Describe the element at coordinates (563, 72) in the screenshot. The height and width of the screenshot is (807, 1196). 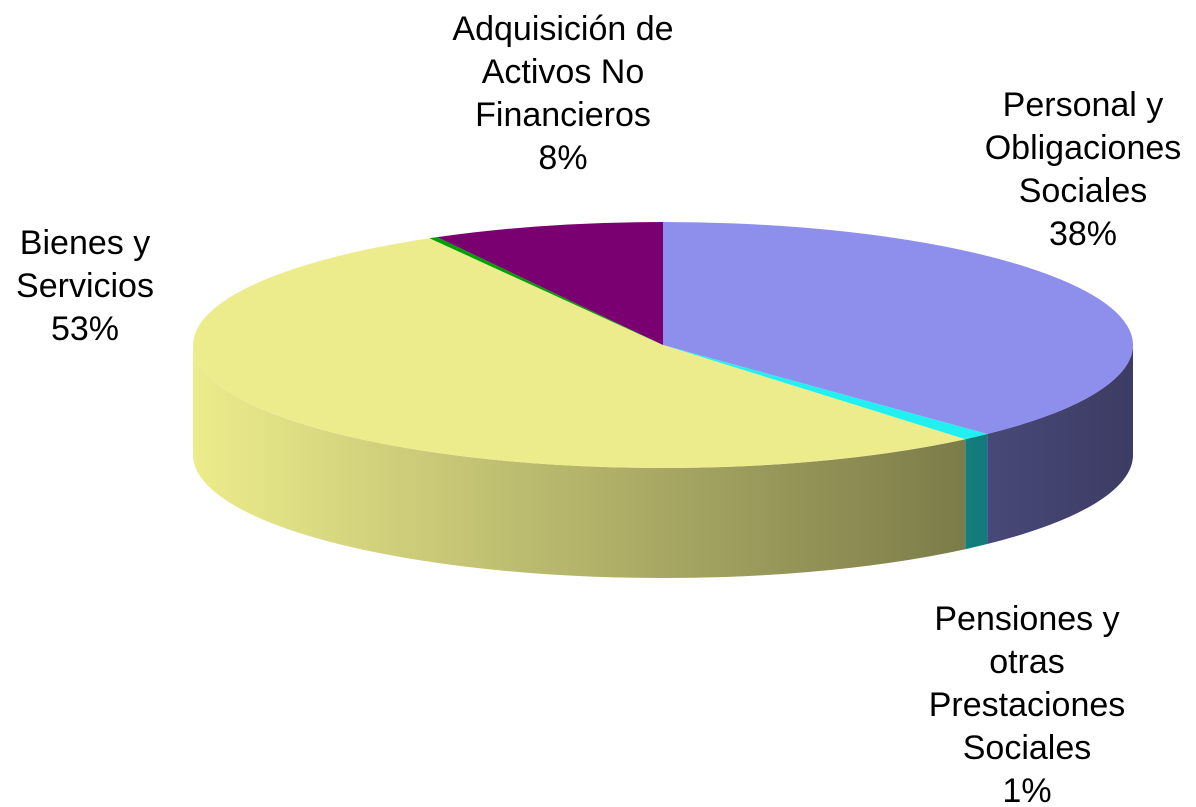
I see `category-name: Adquisición de Activos No Financieros` at that location.